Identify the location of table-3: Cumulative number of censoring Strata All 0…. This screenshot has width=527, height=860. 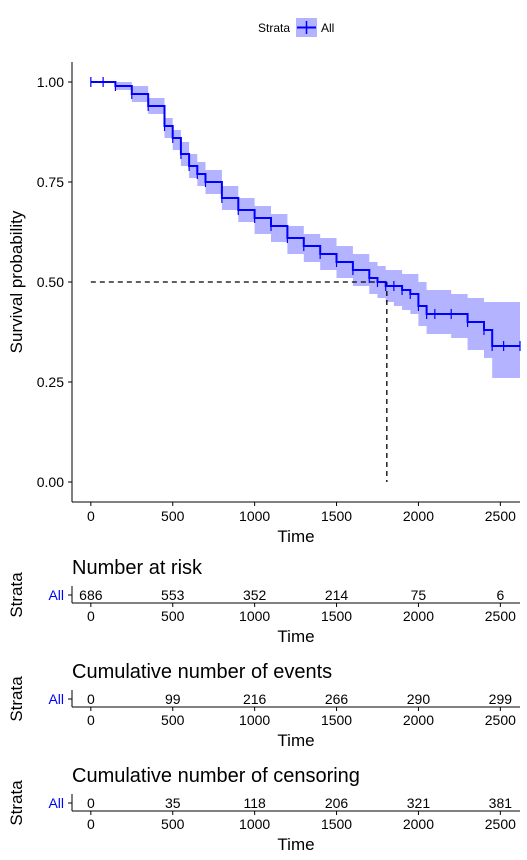
(263, 809).